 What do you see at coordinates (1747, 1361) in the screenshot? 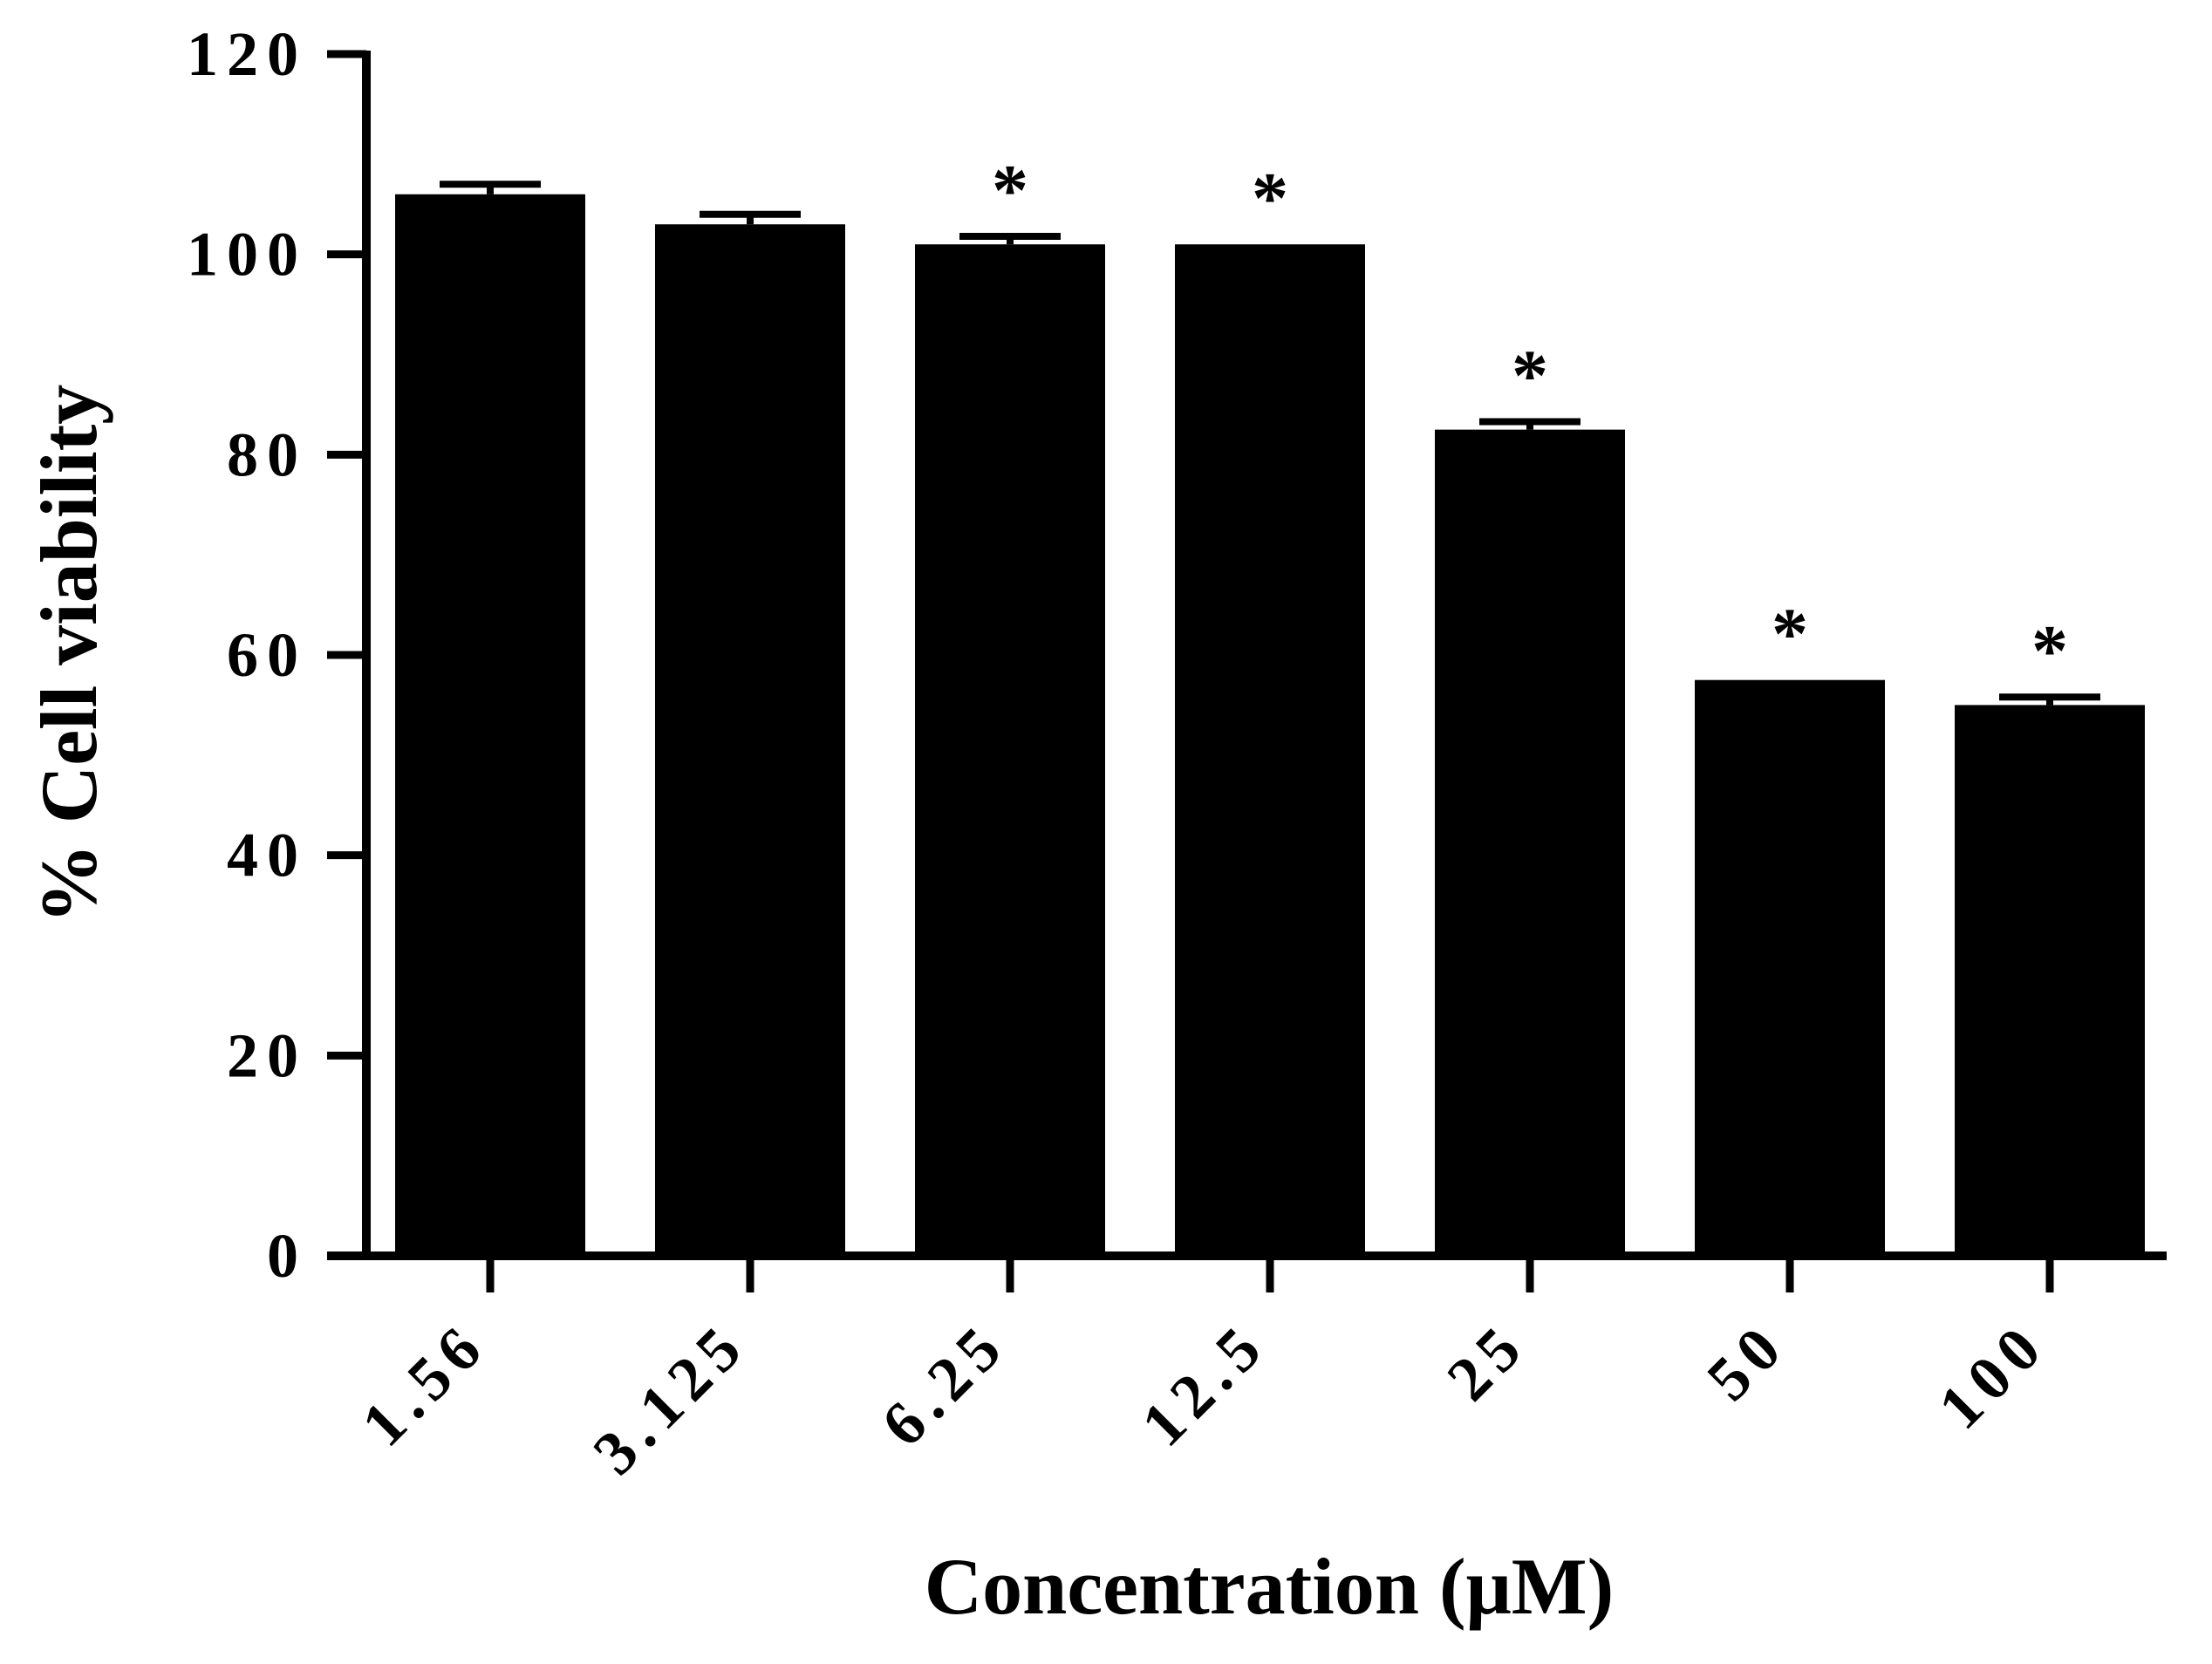
I see `x-tick-label: 50` at bounding box center [1747, 1361].